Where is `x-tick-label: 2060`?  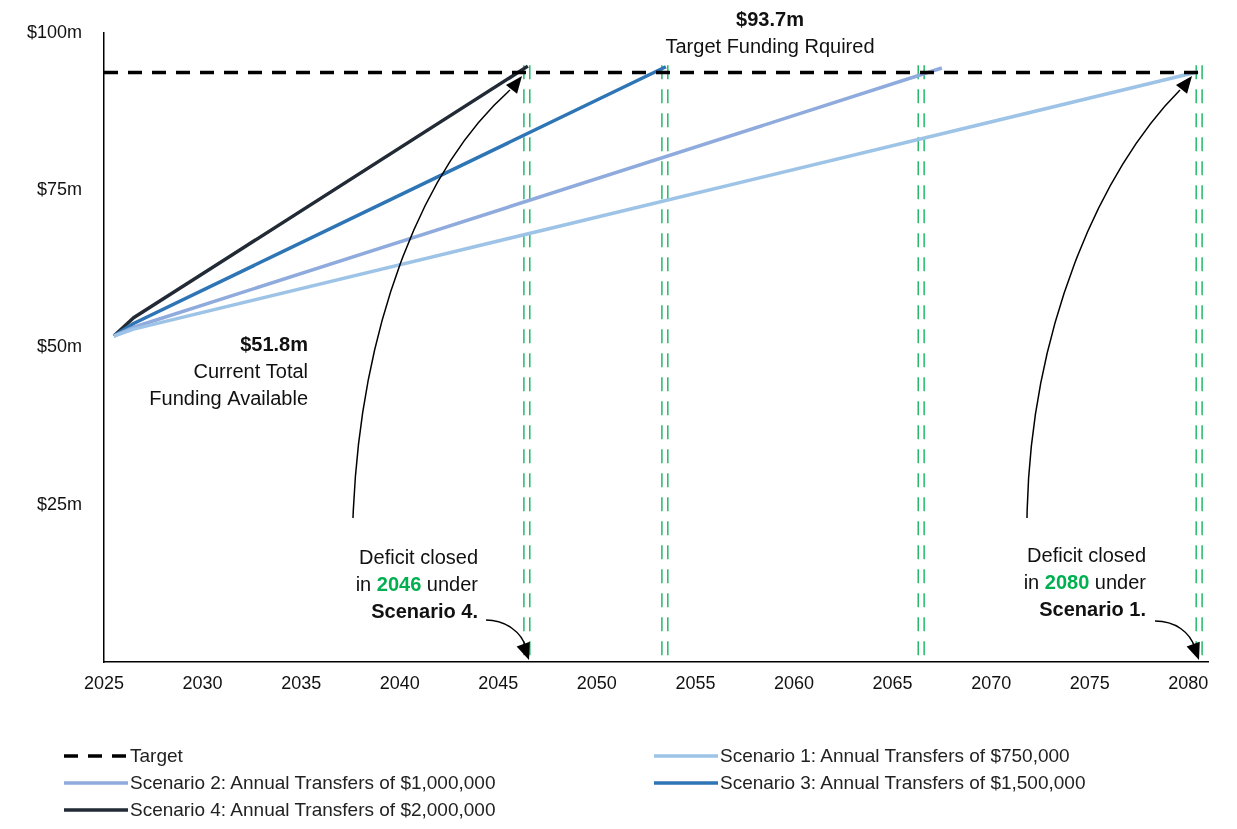 x-tick-label: 2060 is located at coordinates (794, 682).